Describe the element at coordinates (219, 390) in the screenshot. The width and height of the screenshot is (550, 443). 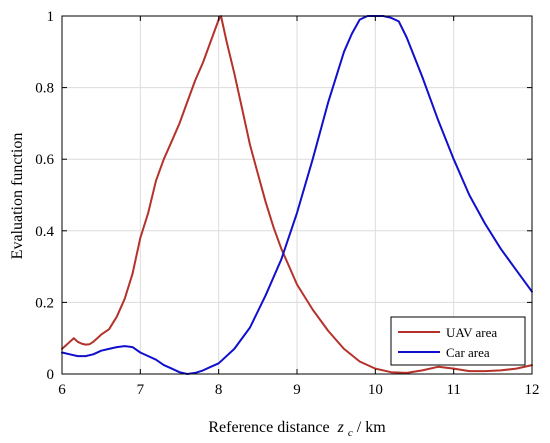
I see `x-tick-label: 8` at that location.